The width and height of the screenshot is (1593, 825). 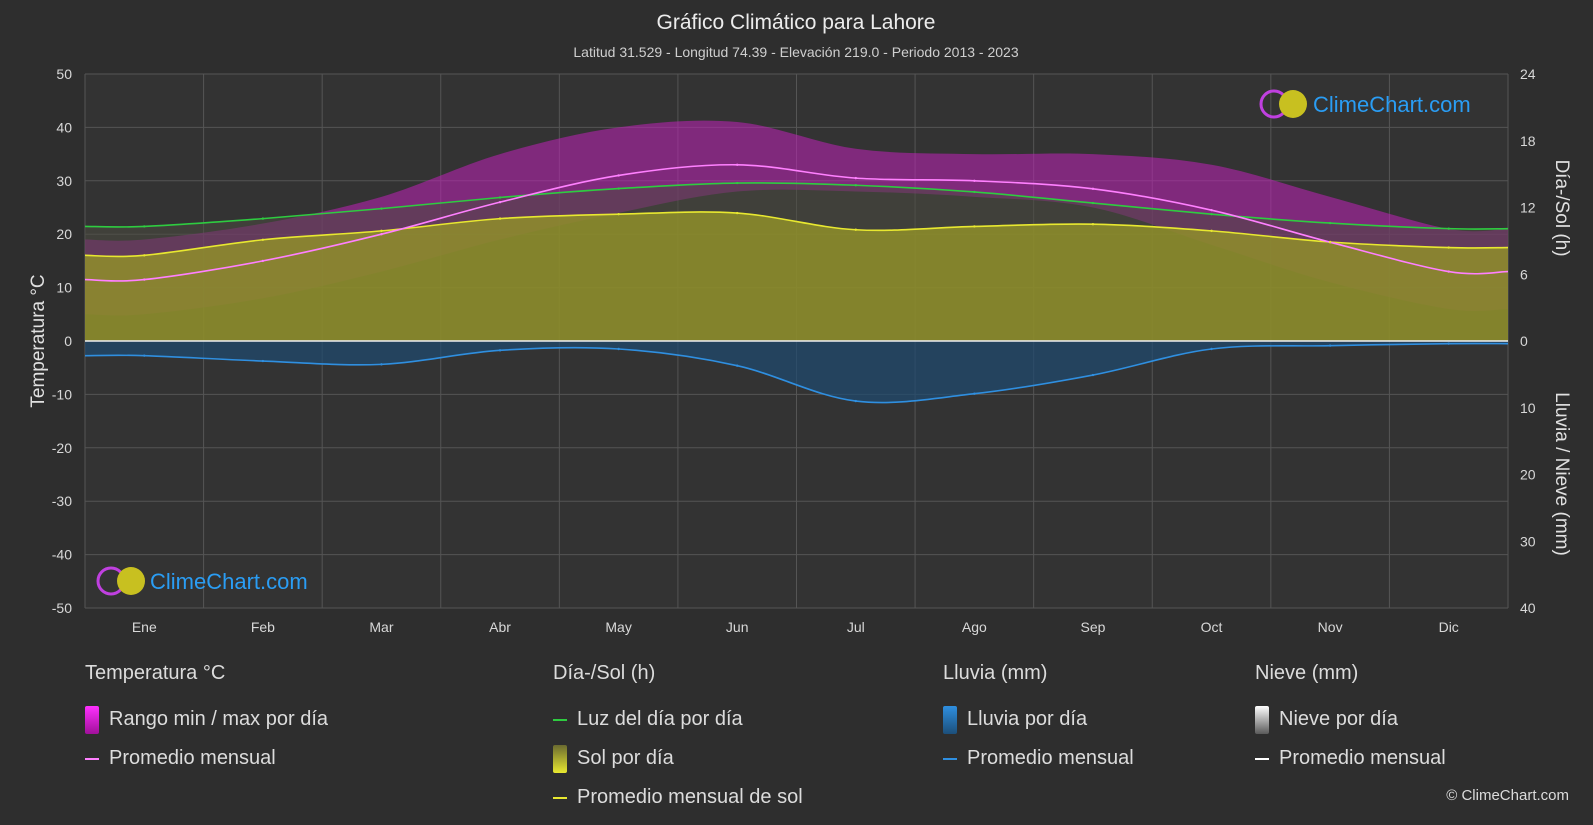 I want to click on legend-item-snow-daily: Nieve por día, so click(x=1350, y=719).